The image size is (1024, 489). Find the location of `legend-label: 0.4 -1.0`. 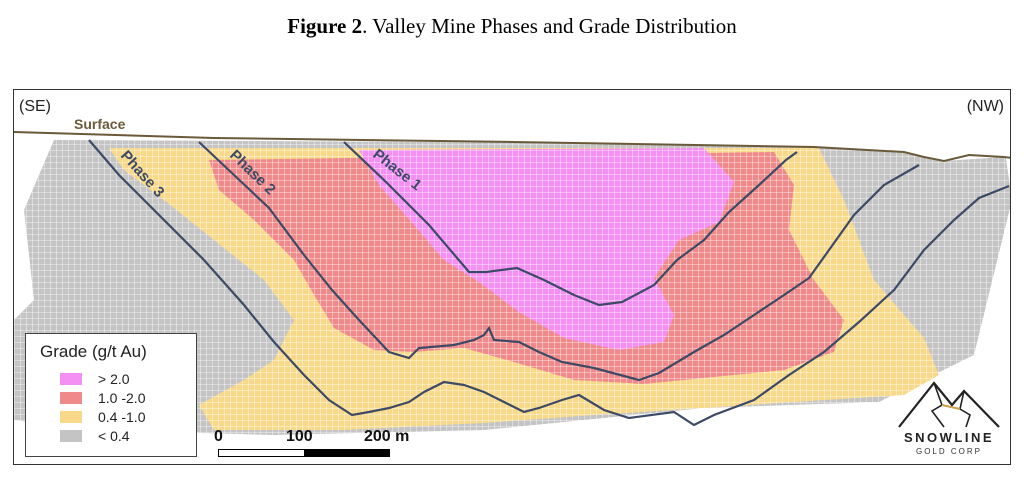

legend-label: 0.4 -1.0 is located at coordinates (122, 417).